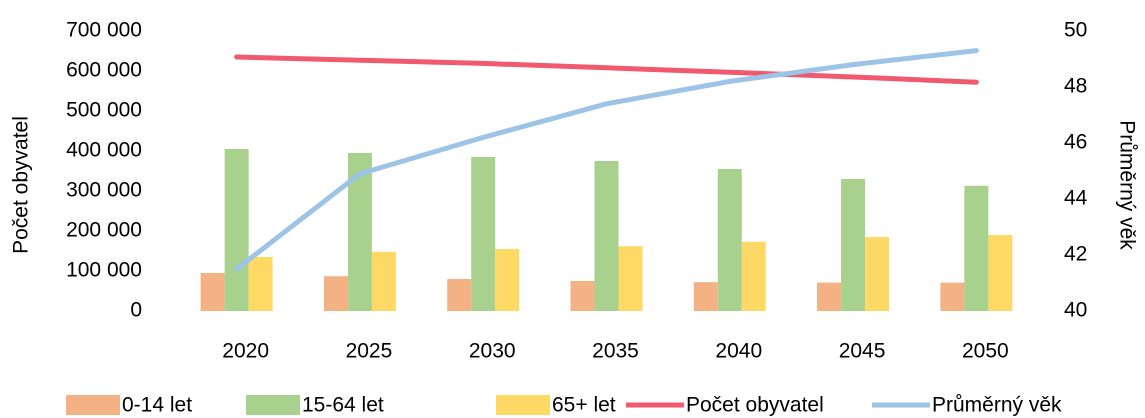  Describe the element at coordinates (755, 405) in the screenshot. I see `legend-label: Počet obyvatel` at that location.